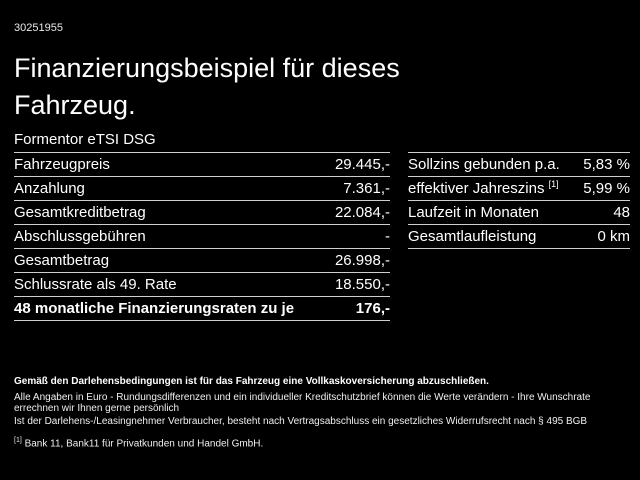  I want to click on vehicle-id: 30251955, so click(38, 28).